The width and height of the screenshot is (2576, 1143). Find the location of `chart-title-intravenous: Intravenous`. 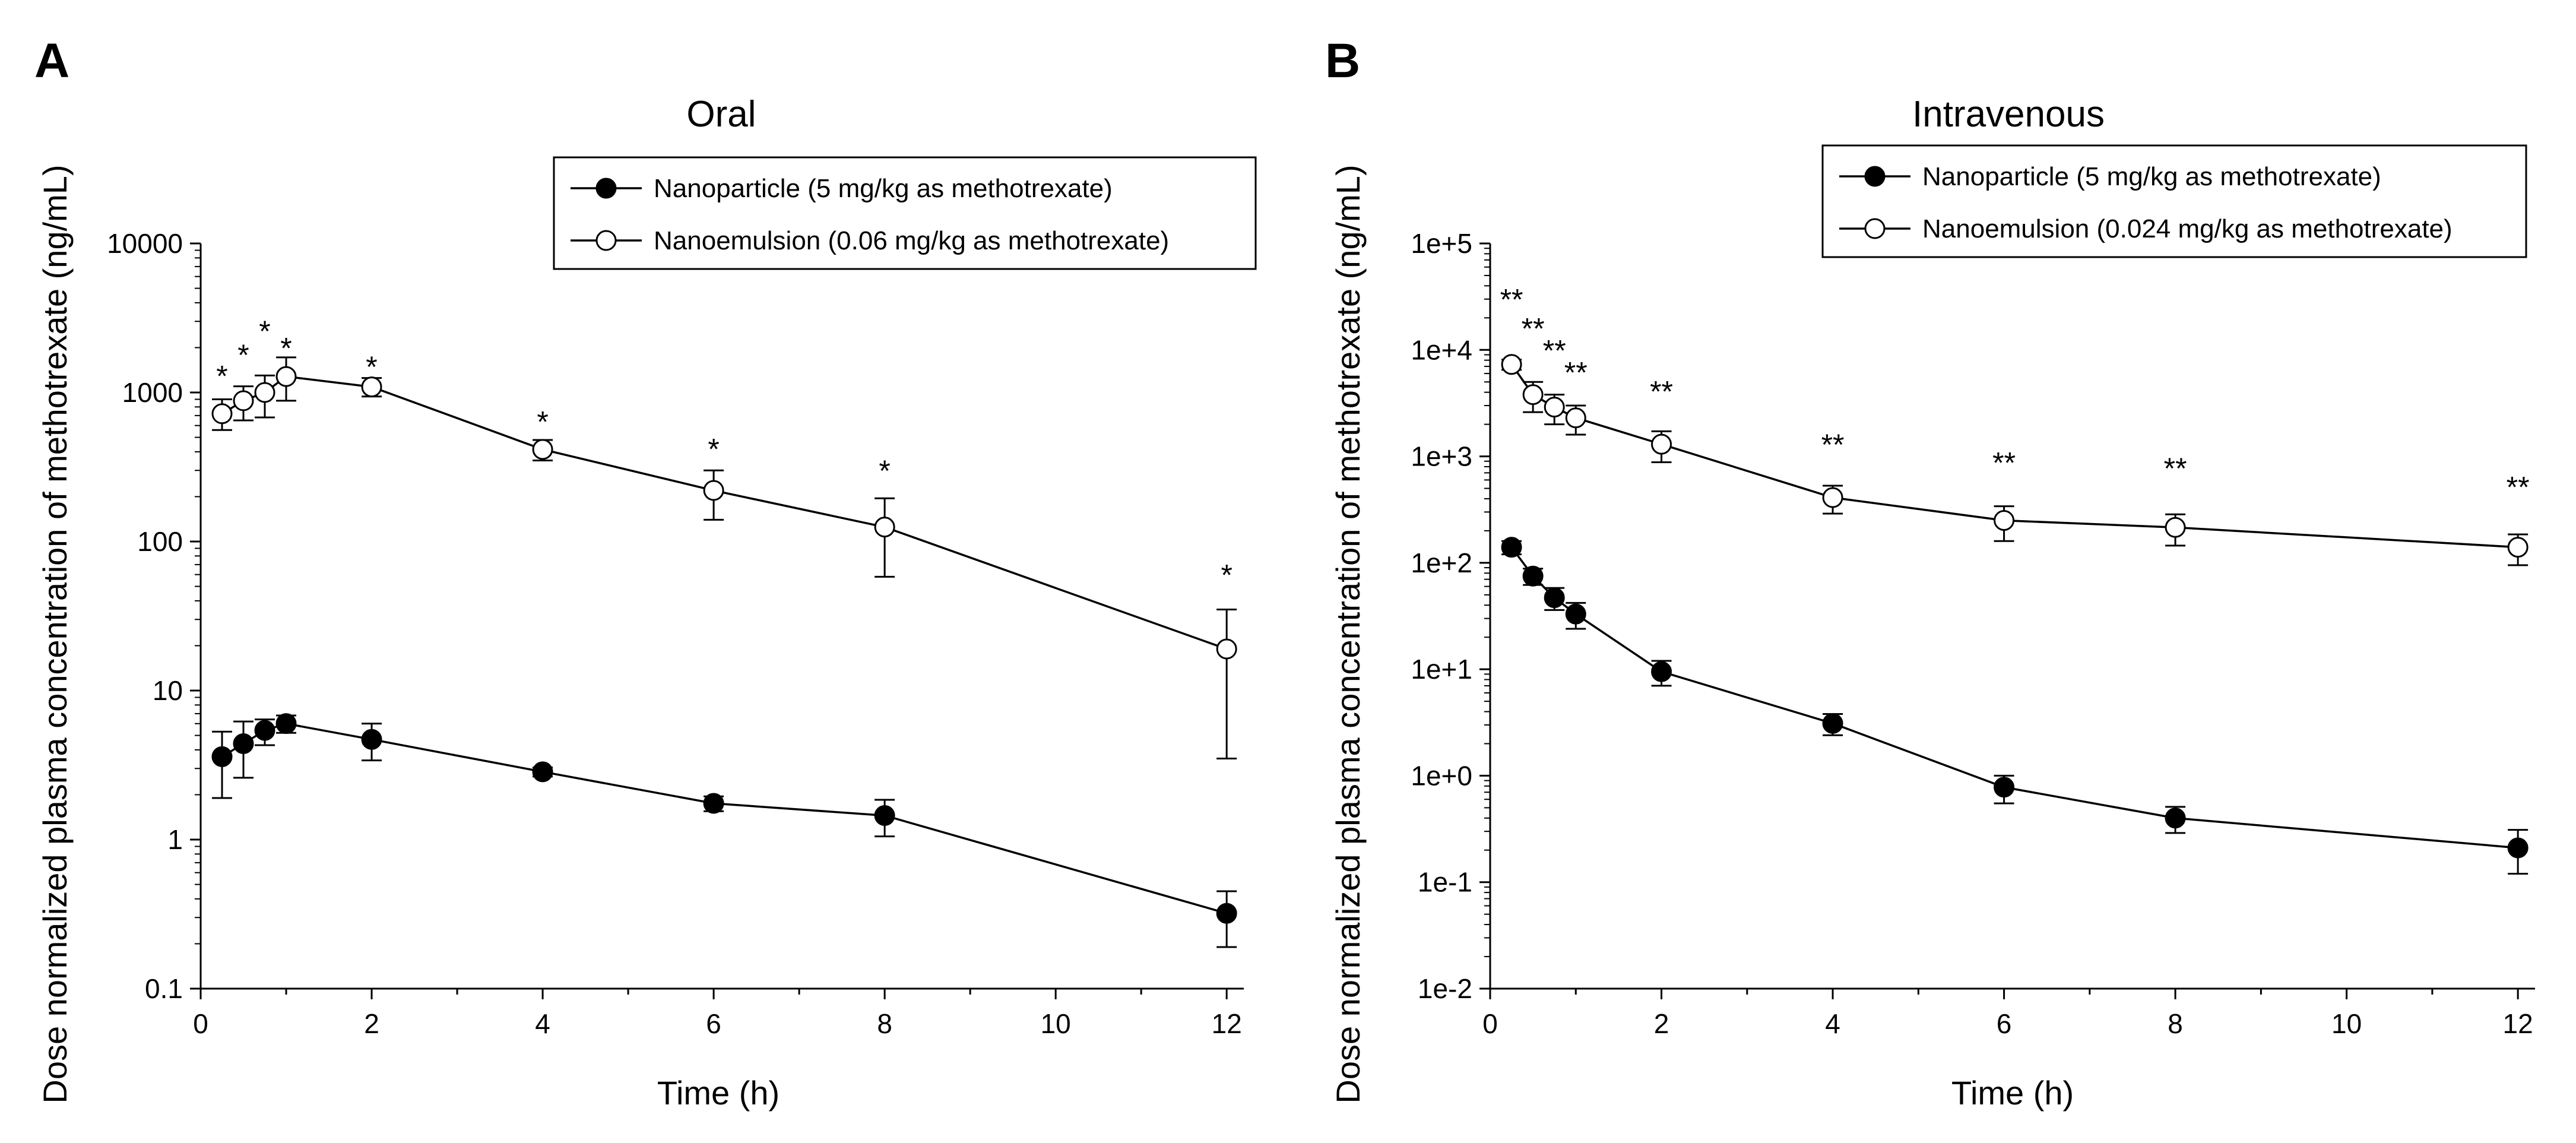

chart-title-intravenous: Intravenous is located at coordinates (2008, 114).